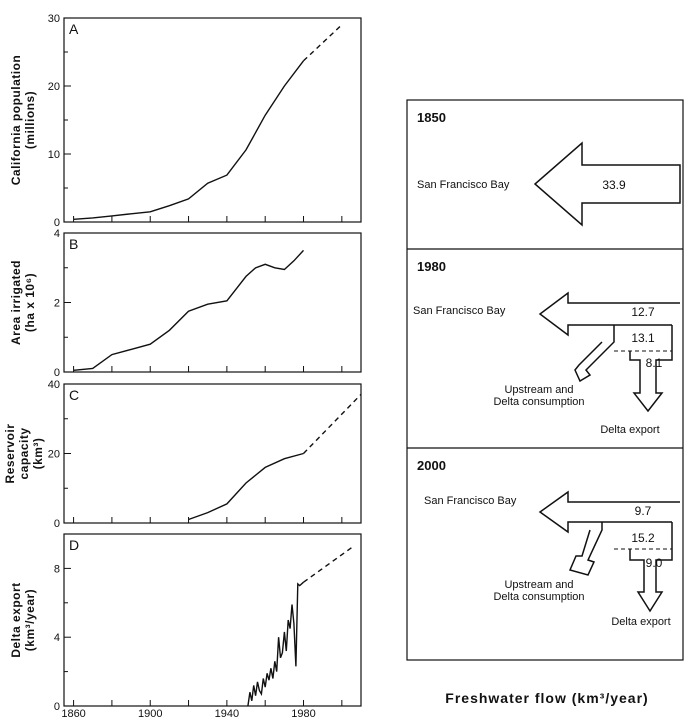 This screenshot has width=697, height=719. I want to click on panel-letter: A, so click(74, 29).